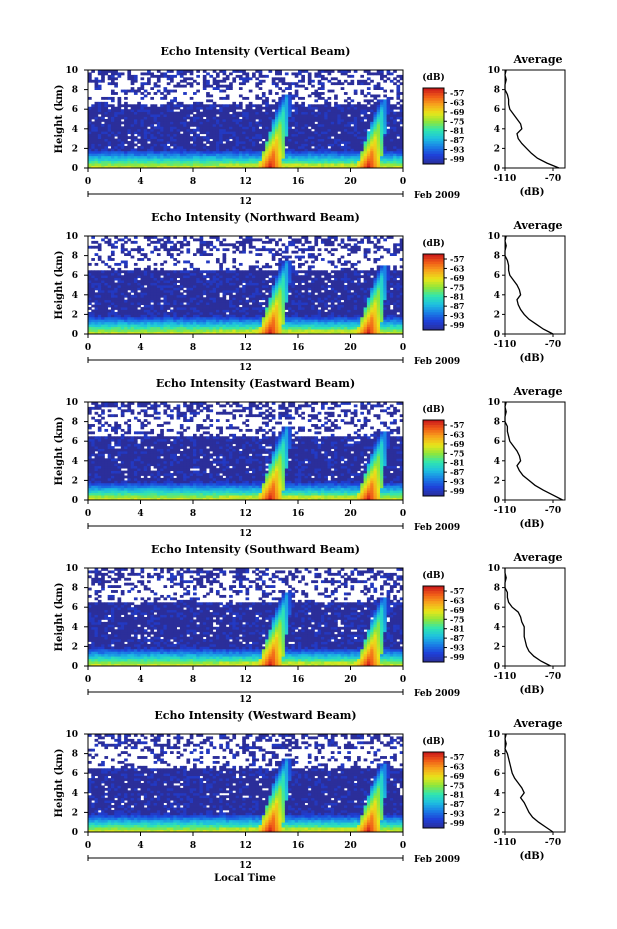 The image size is (617, 929). What do you see at coordinates (245, 202) in the screenshot?
I see `day-marker-label: 12` at bounding box center [245, 202].